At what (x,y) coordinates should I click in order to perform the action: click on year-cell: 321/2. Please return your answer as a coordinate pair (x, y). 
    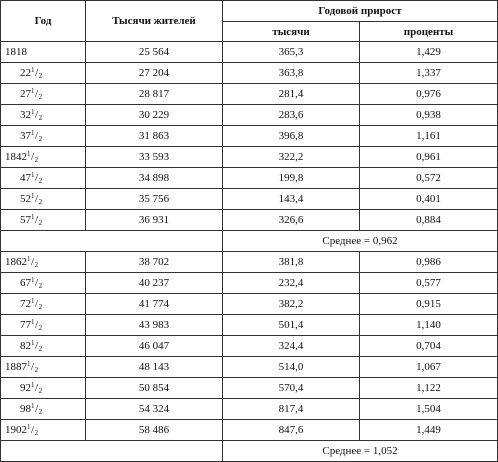
    Looking at the image, I should click on (43, 115).